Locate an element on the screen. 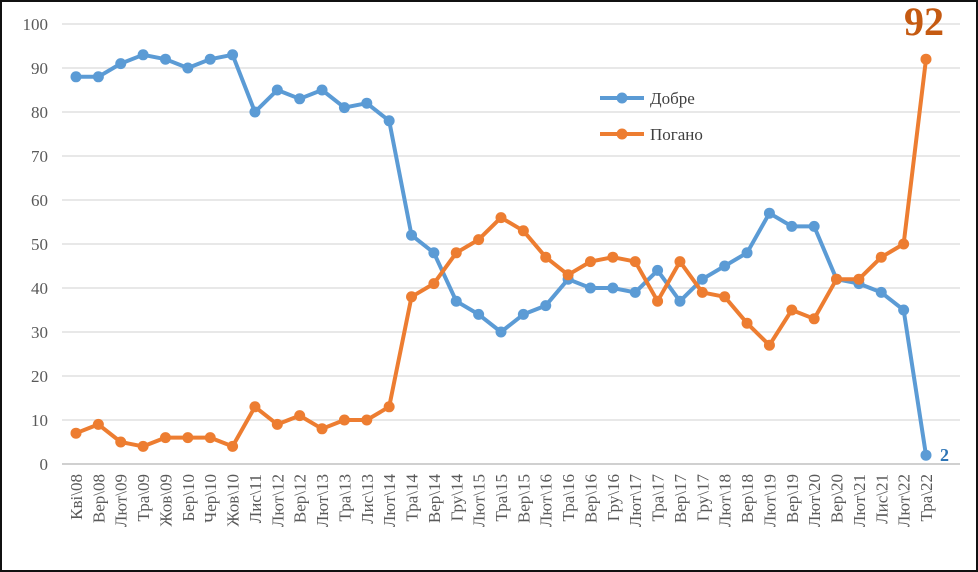 This screenshot has width=978, height=572. x-tick-label: Лют\12 is located at coordinates (277, 500).